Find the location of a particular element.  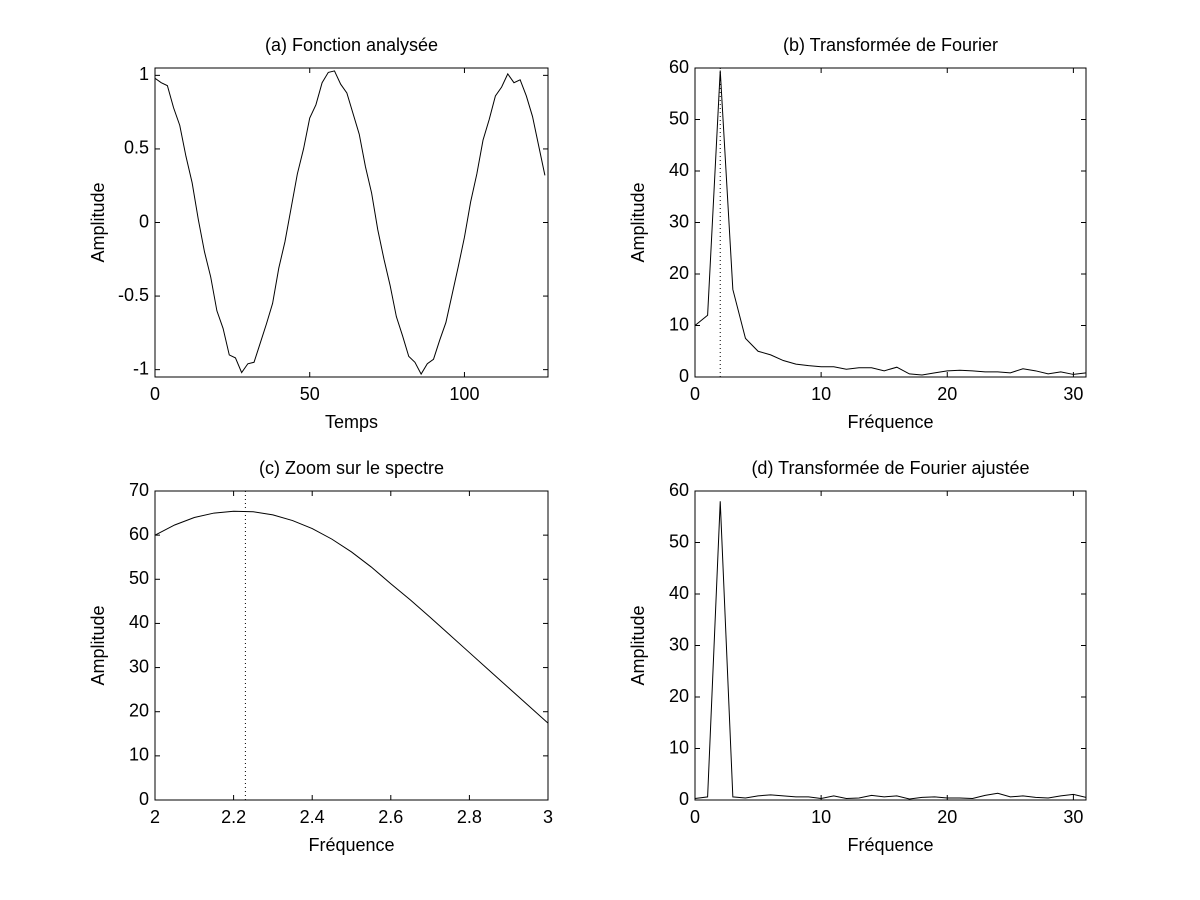

x-tick-label: 2.4 is located at coordinates (312, 817).